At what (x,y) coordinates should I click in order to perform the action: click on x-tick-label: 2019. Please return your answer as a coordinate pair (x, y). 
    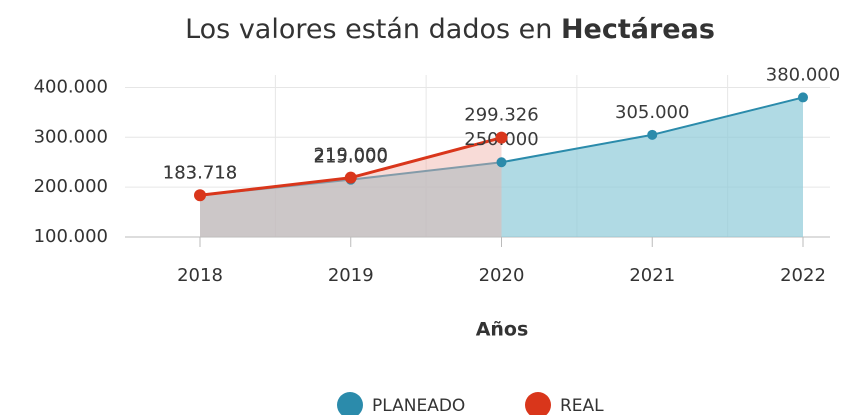
    Looking at the image, I should click on (351, 275).